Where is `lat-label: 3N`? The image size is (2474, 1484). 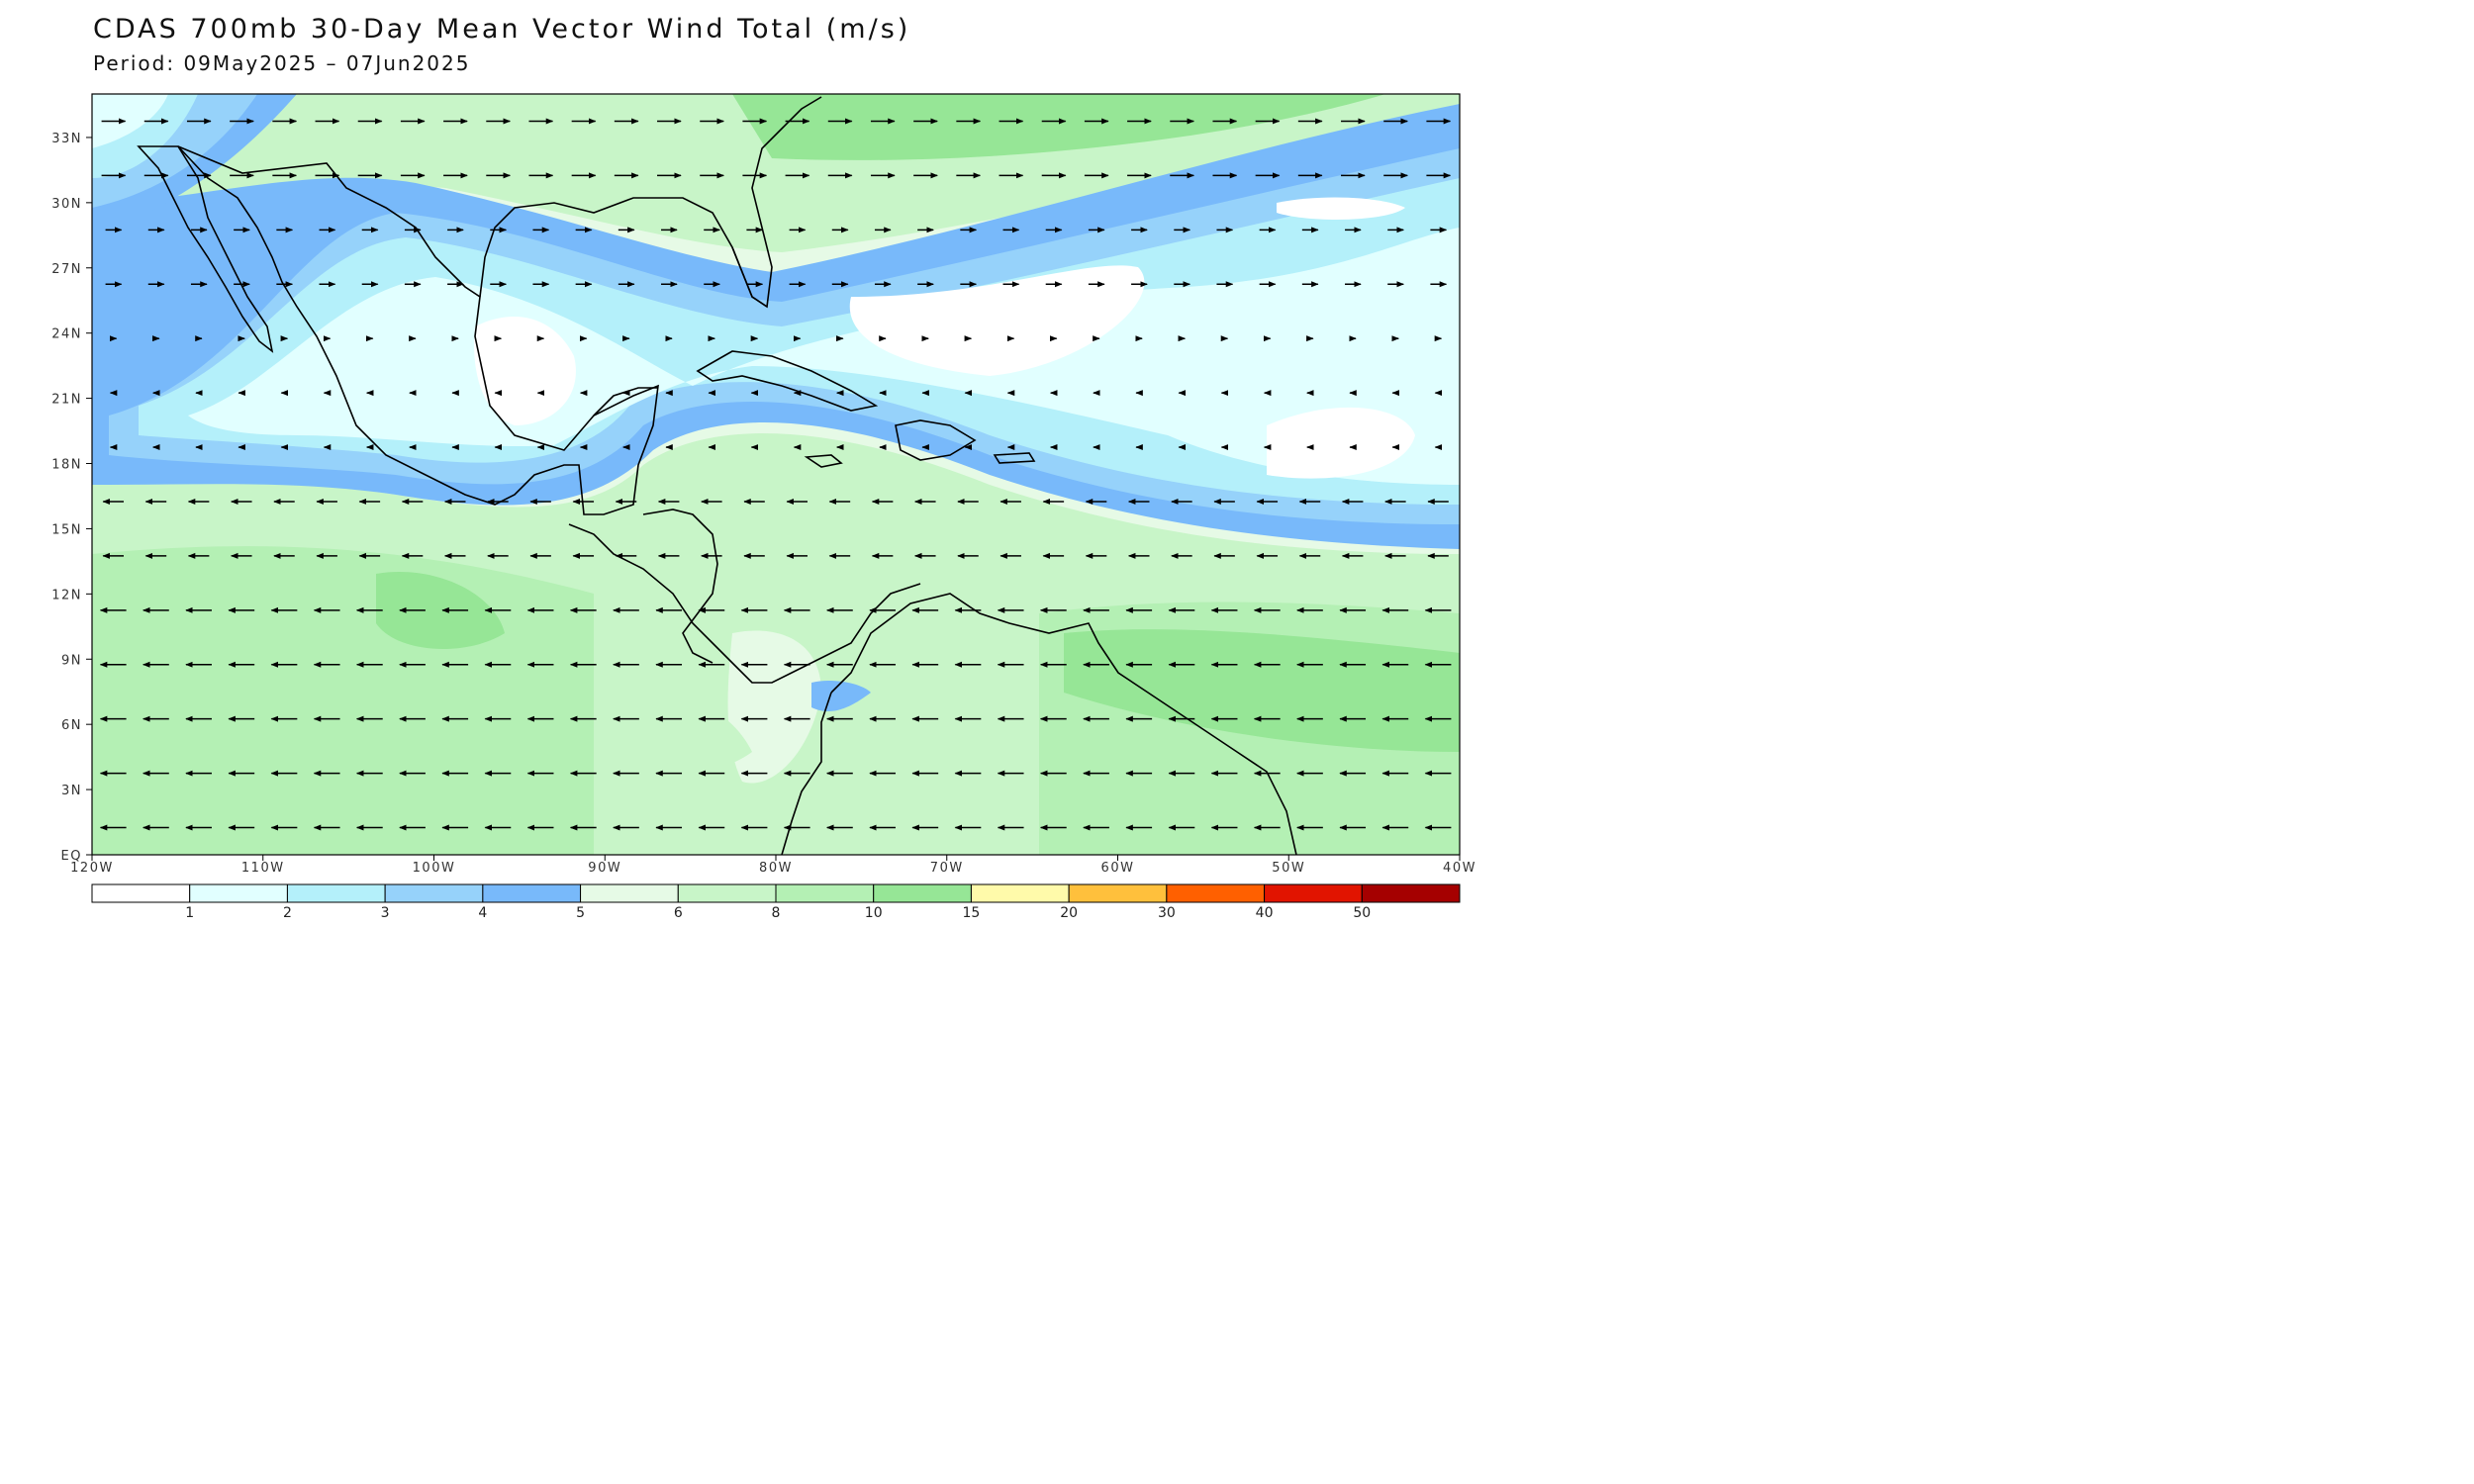
lat-label: 3N is located at coordinates (72, 791).